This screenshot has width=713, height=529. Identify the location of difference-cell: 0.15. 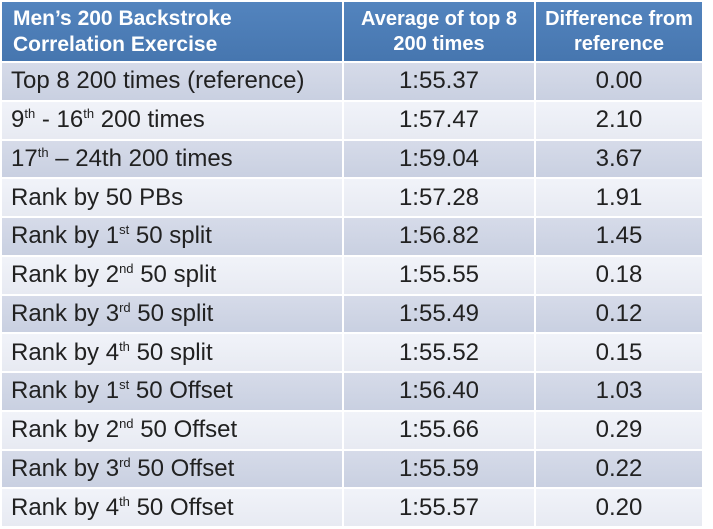
(619, 352).